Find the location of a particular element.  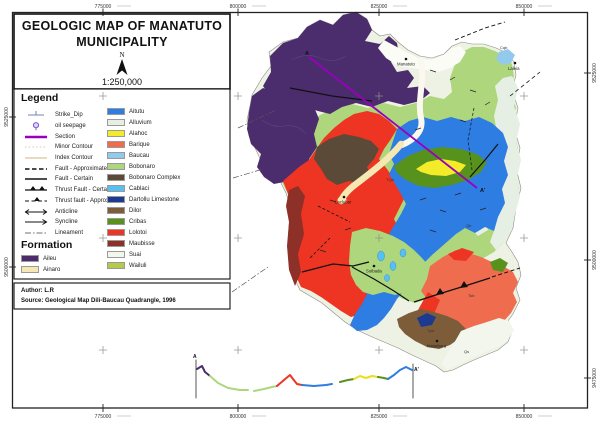

bottom-coord-3: 825000 is located at coordinates (379, 417).